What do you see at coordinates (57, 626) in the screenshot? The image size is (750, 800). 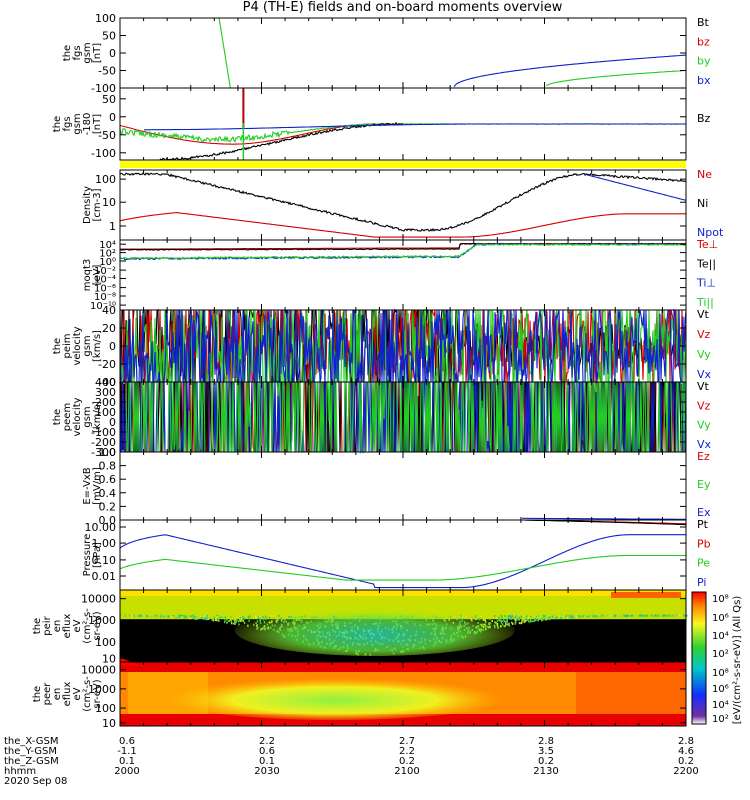 I see `ylabel-line: en` at bounding box center [57, 626].